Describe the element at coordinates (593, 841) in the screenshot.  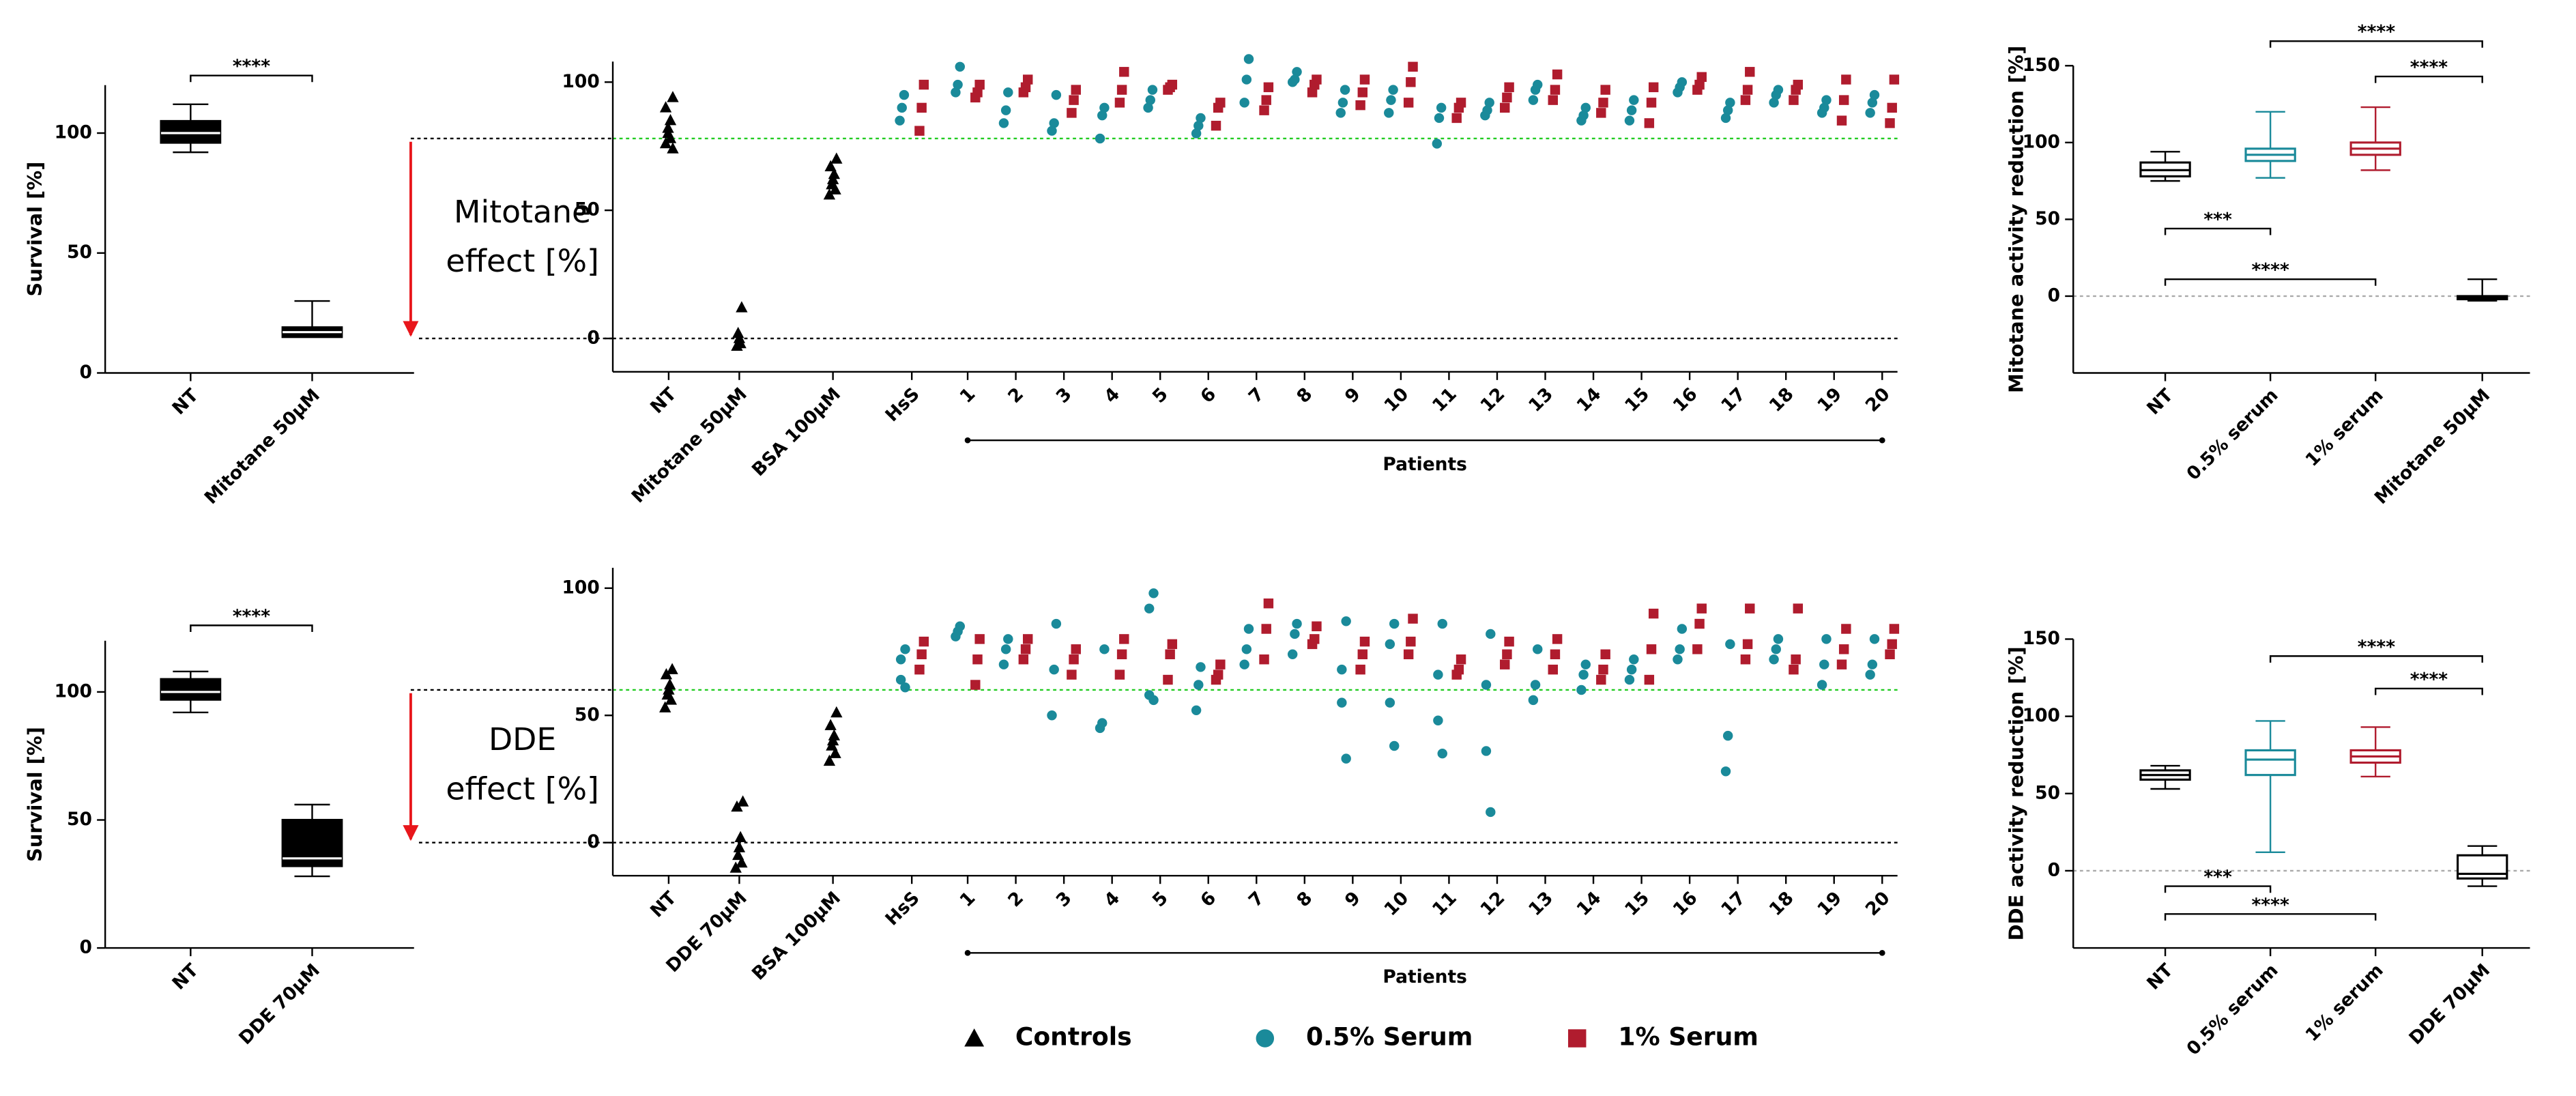
I see `y-tick-label: 0` at that location.